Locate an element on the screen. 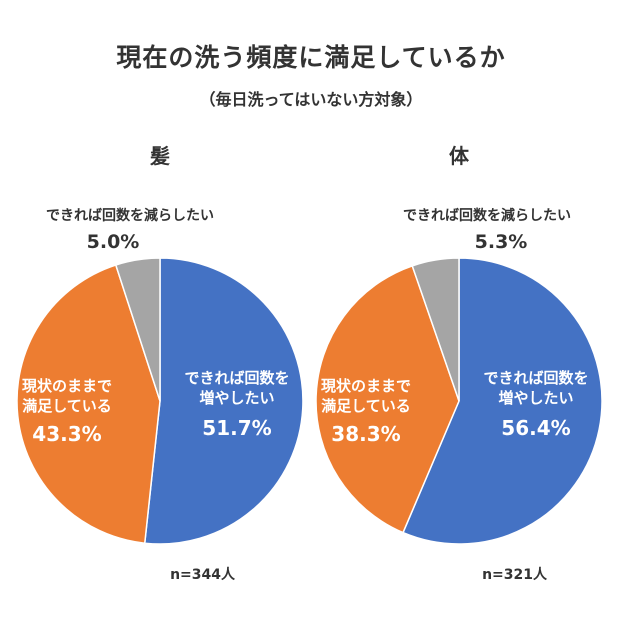 The width and height of the screenshot is (622, 622). slice-value-body-1: 38.3% is located at coordinates (365, 434).